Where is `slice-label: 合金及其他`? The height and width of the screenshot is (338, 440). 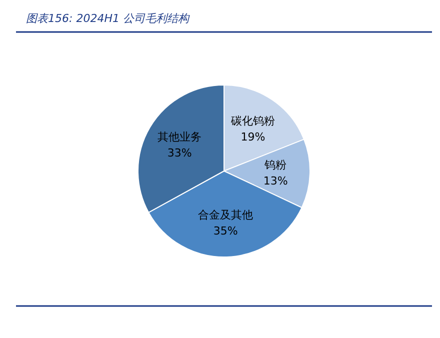
slice-label: 合金及其他 is located at coordinates (226, 215).